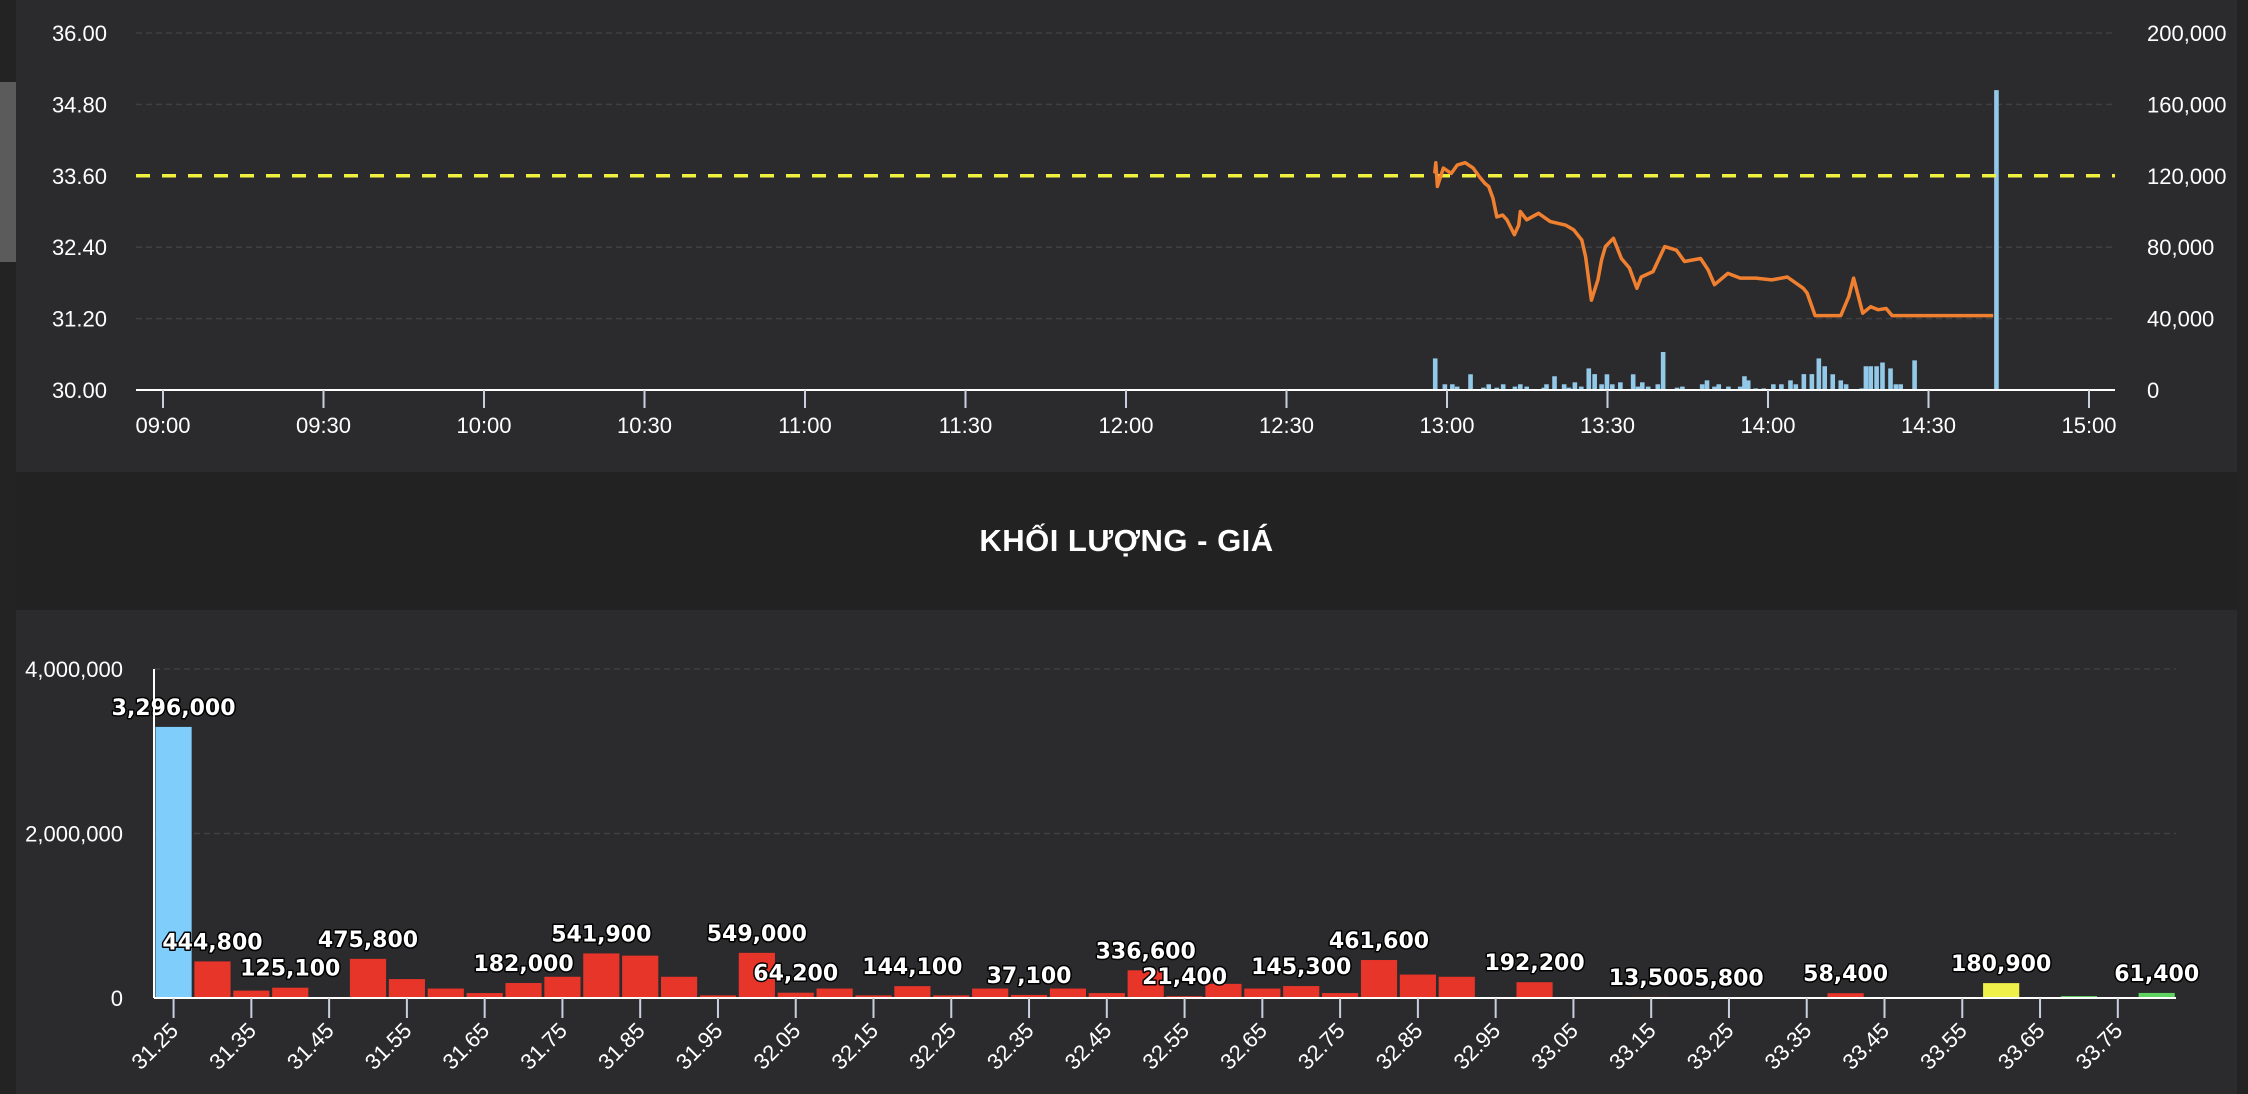 The height and width of the screenshot is (1094, 2248). Describe the element at coordinates (1088, 1046) in the screenshot. I see `price-tick-label: 32.45` at that location.